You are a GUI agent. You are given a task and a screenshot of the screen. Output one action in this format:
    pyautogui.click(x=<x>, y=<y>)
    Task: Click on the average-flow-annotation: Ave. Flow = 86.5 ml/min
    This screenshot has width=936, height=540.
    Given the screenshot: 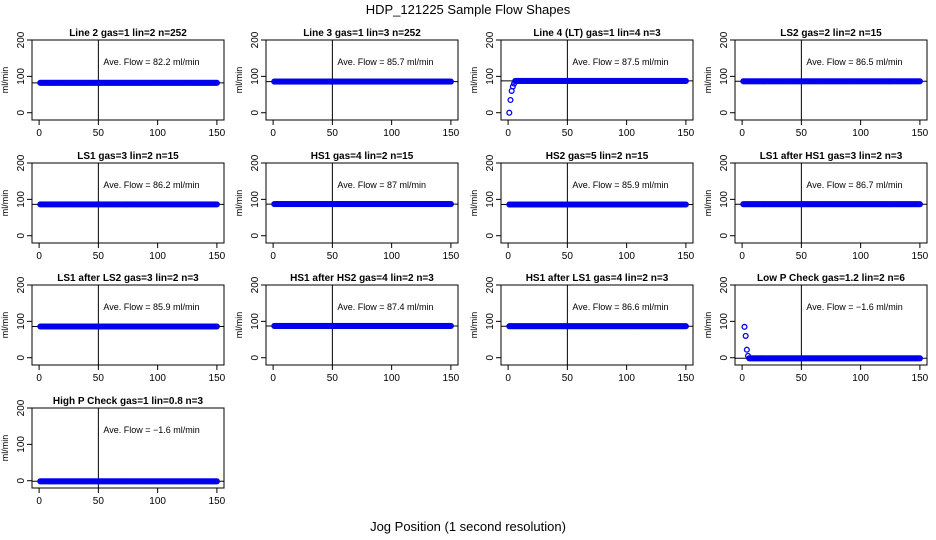 What is the action you would take?
    pyautogui.click(x=854, y=62)
    